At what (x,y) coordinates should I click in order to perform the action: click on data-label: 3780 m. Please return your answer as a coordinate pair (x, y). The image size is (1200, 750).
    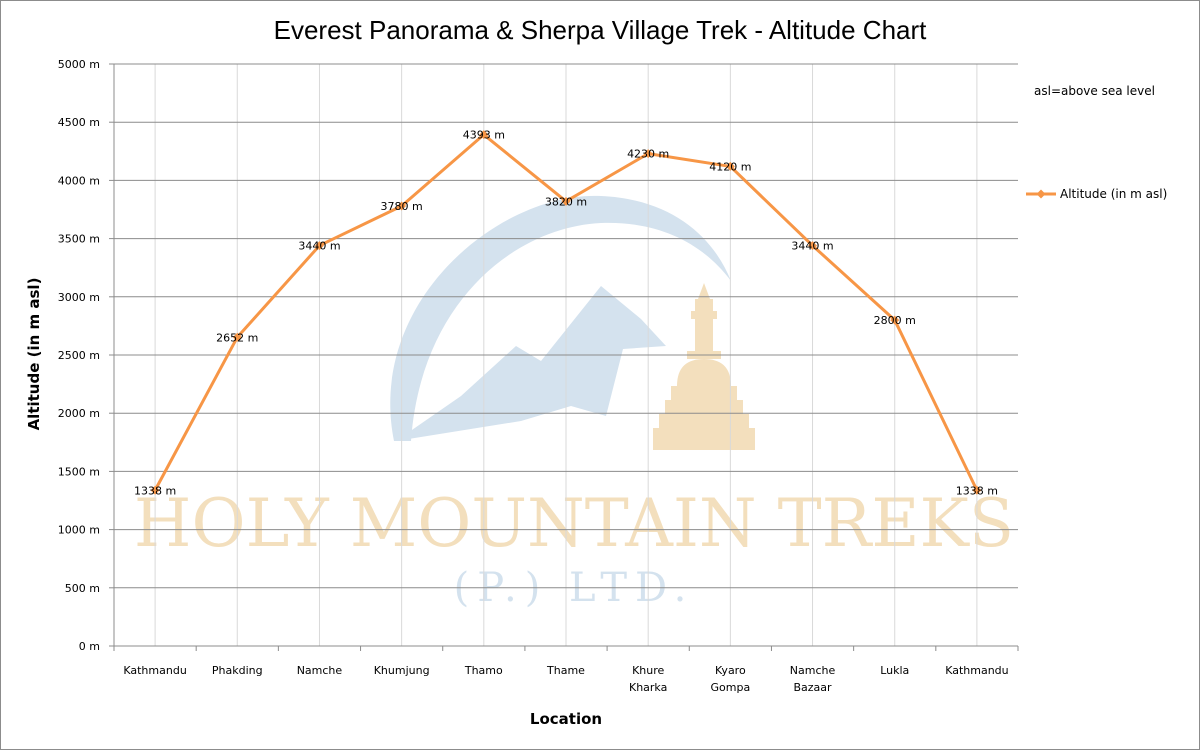
    Looking at the image, I should click on (402, 206).